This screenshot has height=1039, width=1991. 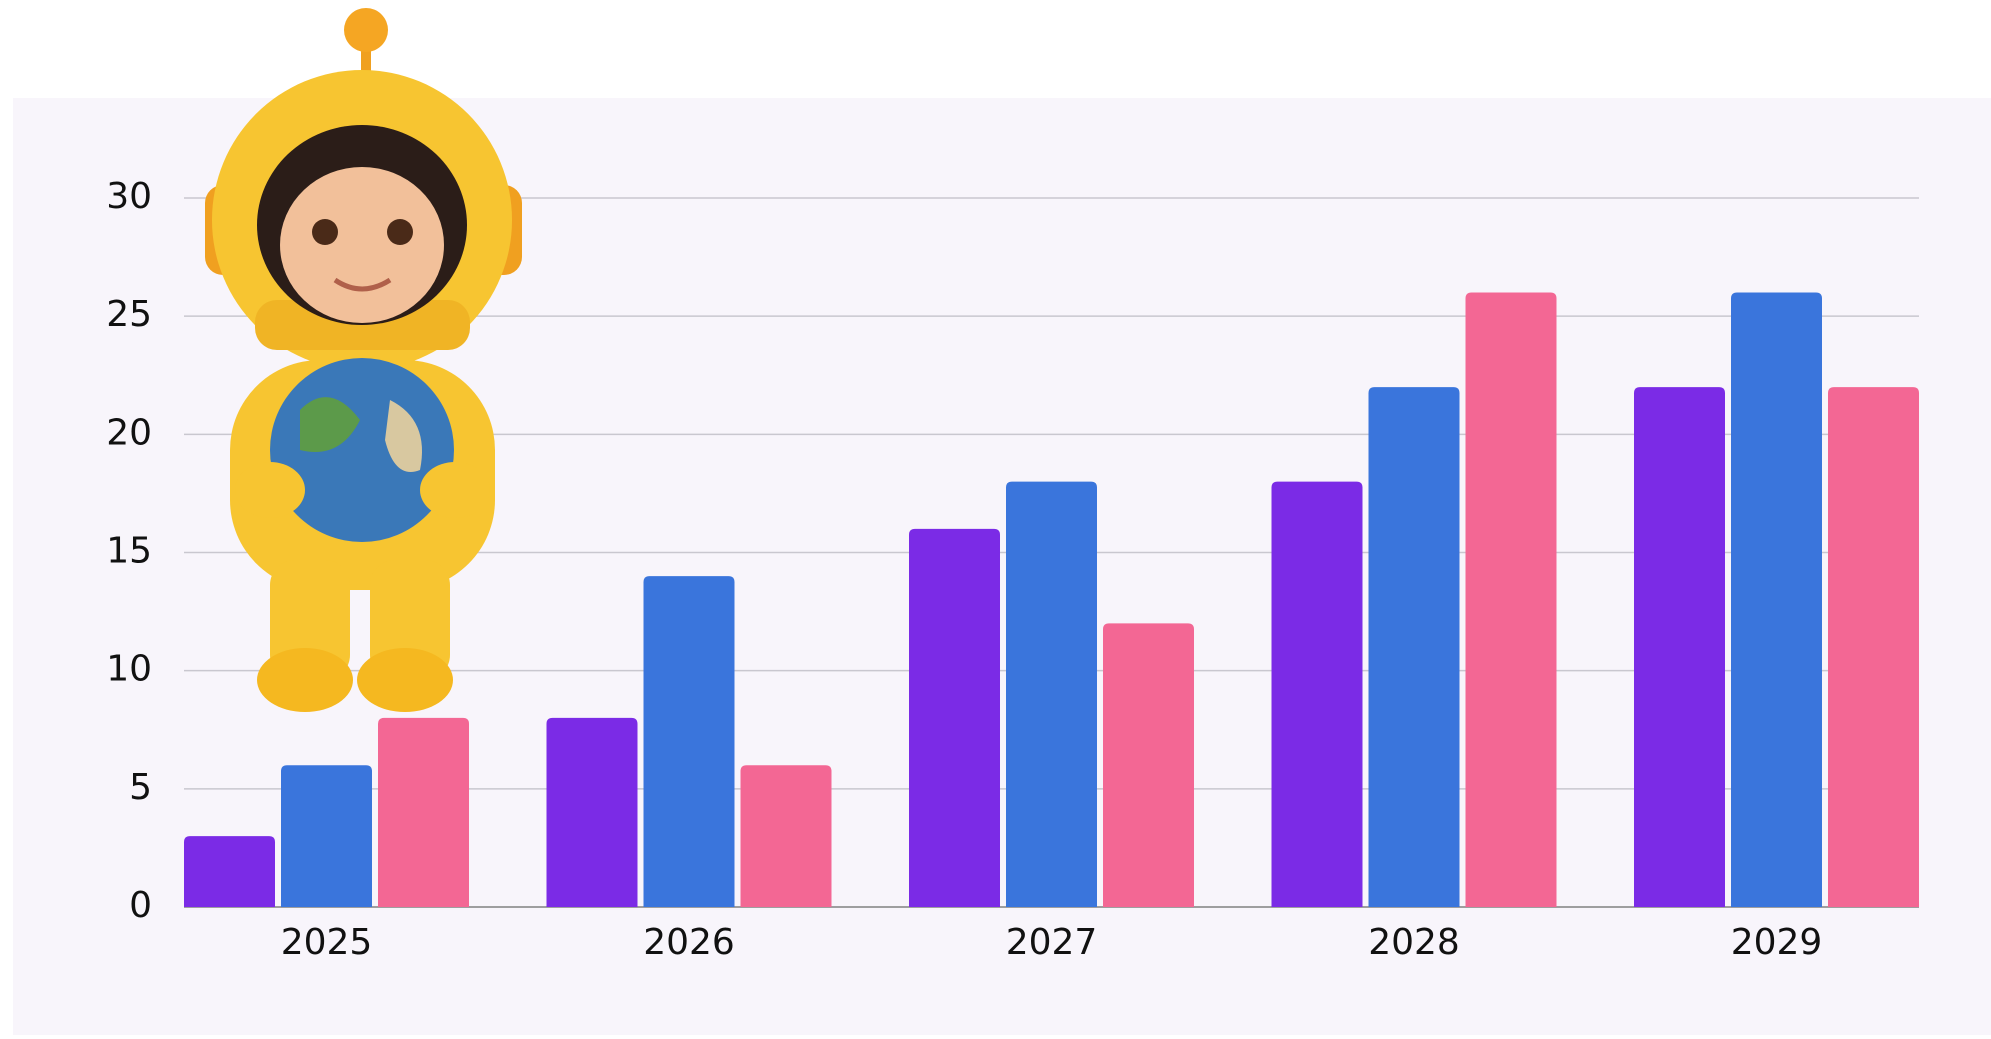 I want to click on x-tick-label: 2026, so click(x=689, y=942).